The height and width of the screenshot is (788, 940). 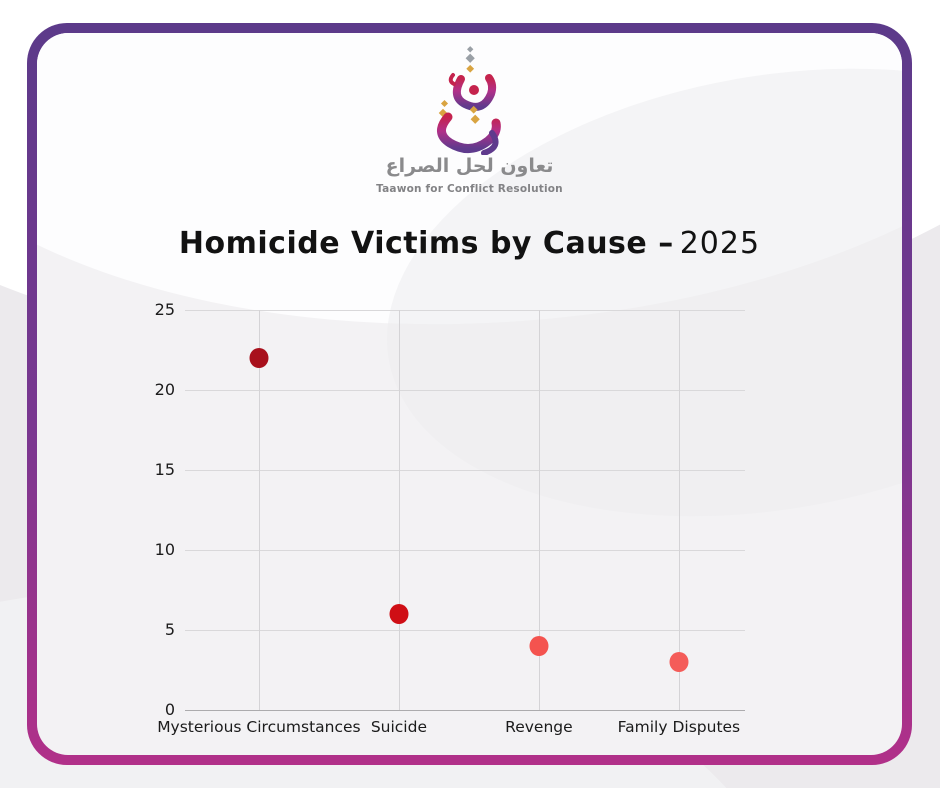 What do you see at coordinates (169, 629) in the screenshot?
I see `y-tick-label: 5` at bounding box center [169, 629].